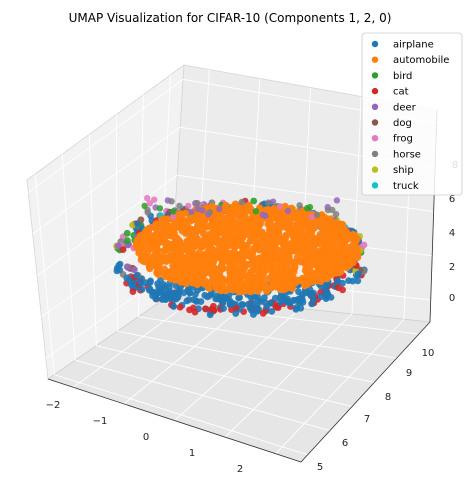  Describe the element at coordinates (375, 60) in the screenshot. I see `legend-marker-automobile` at that location.